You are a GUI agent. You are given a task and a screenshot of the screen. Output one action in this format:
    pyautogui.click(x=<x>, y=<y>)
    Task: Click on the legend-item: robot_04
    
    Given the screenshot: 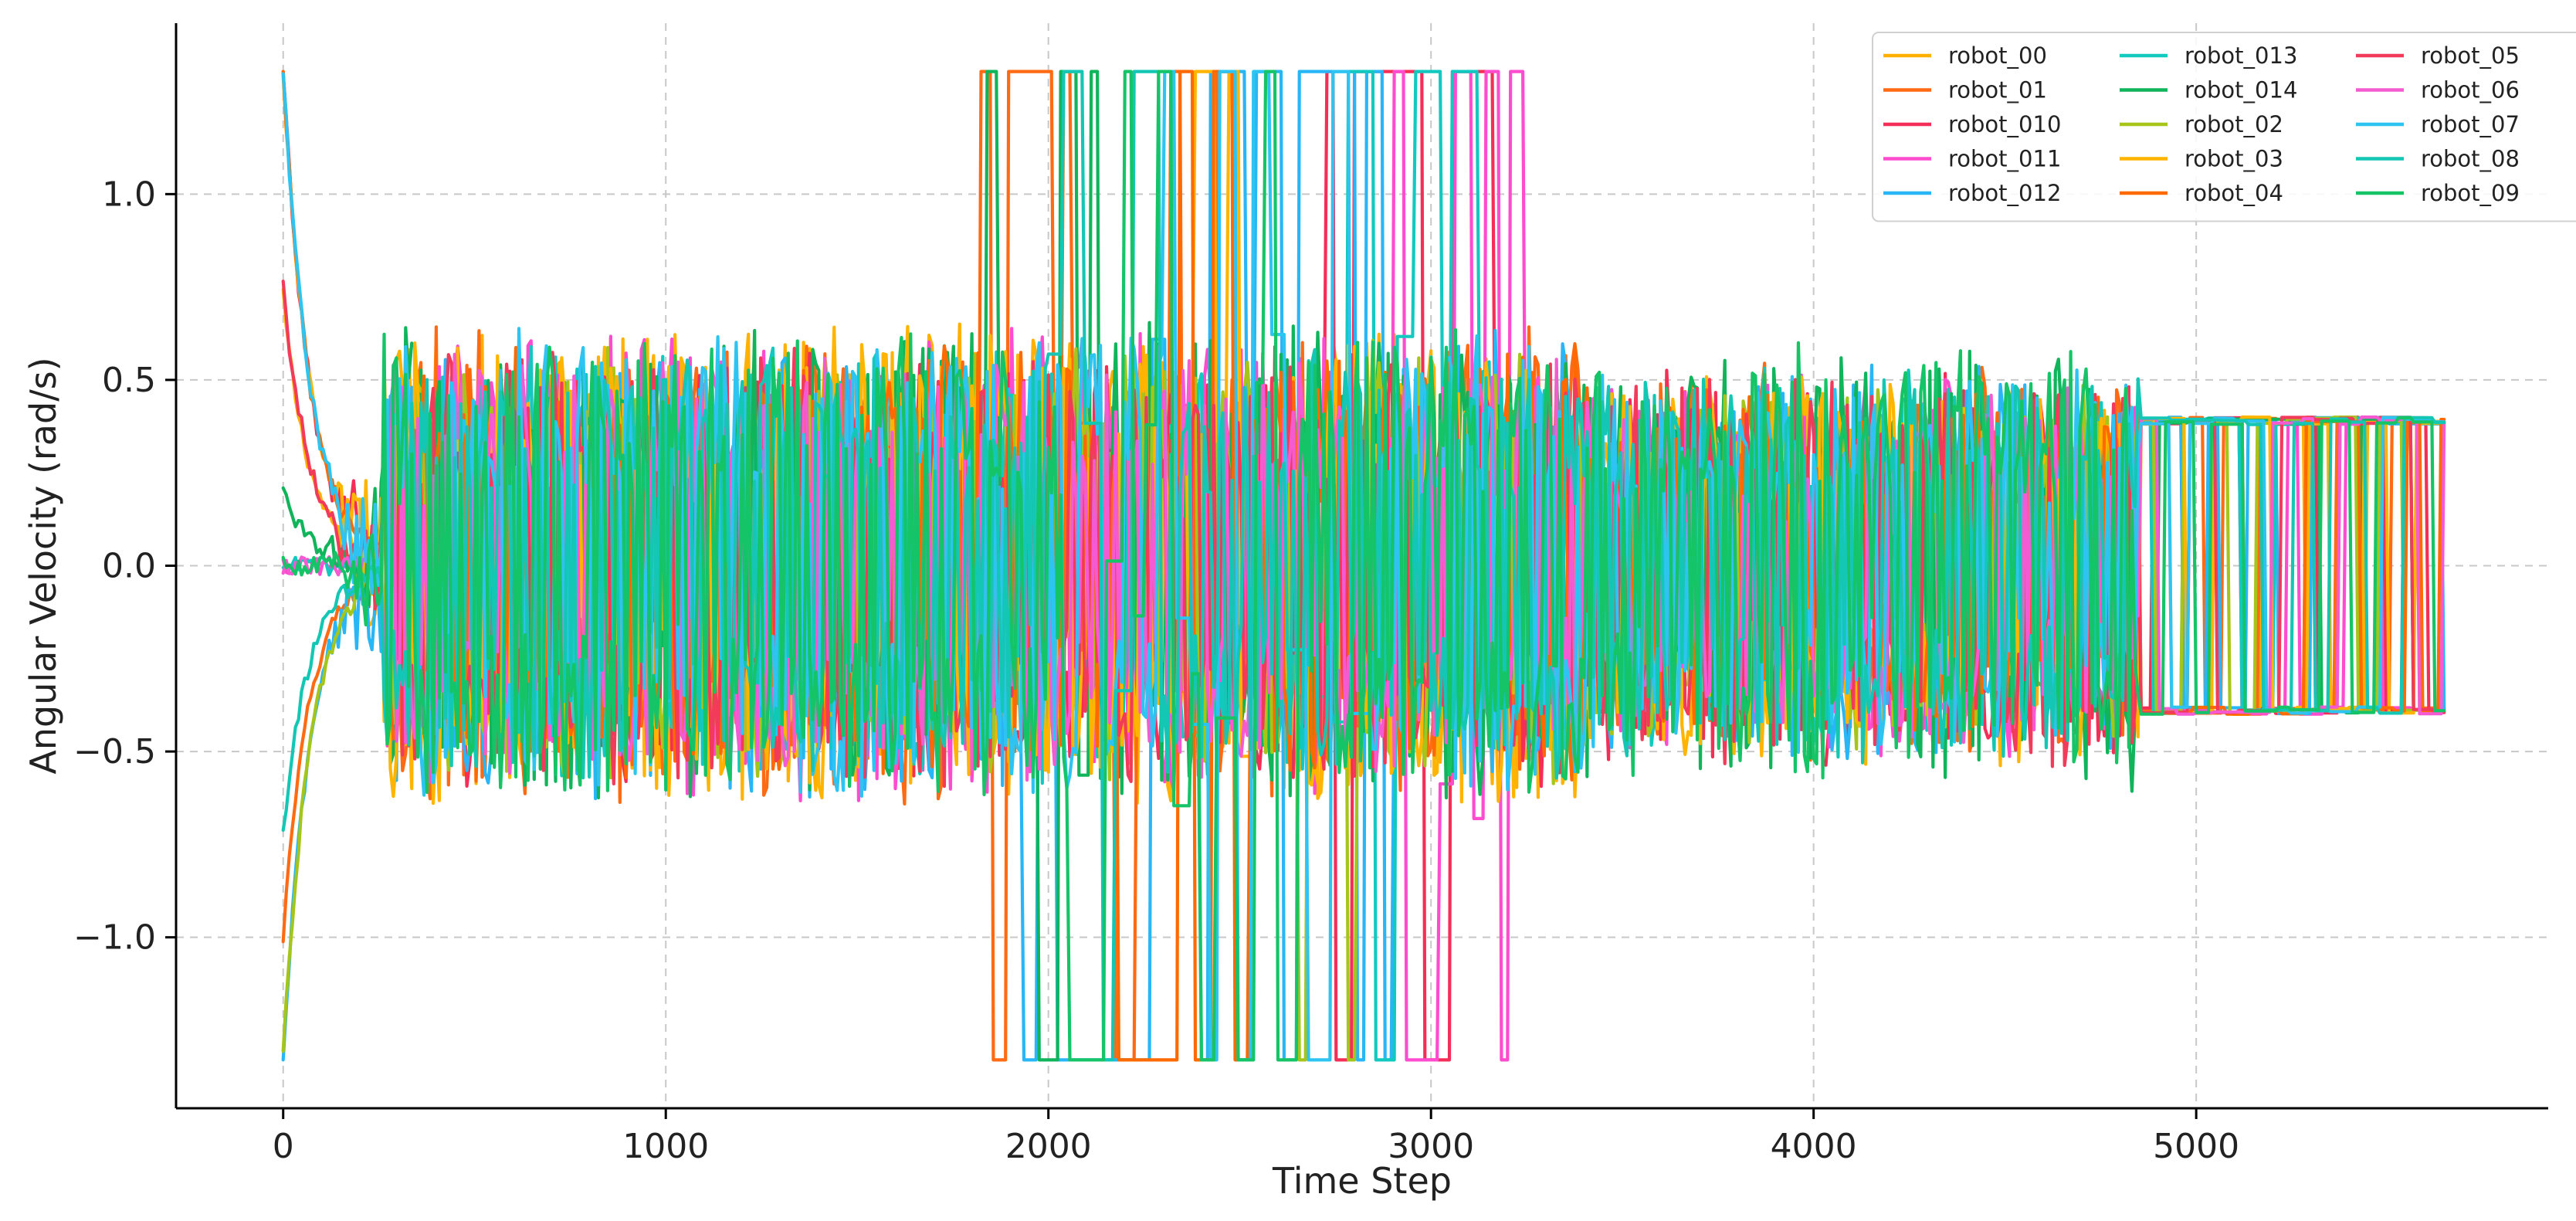 What is the action you would take?
    pyautogui.click(x=2201, y=193)
    